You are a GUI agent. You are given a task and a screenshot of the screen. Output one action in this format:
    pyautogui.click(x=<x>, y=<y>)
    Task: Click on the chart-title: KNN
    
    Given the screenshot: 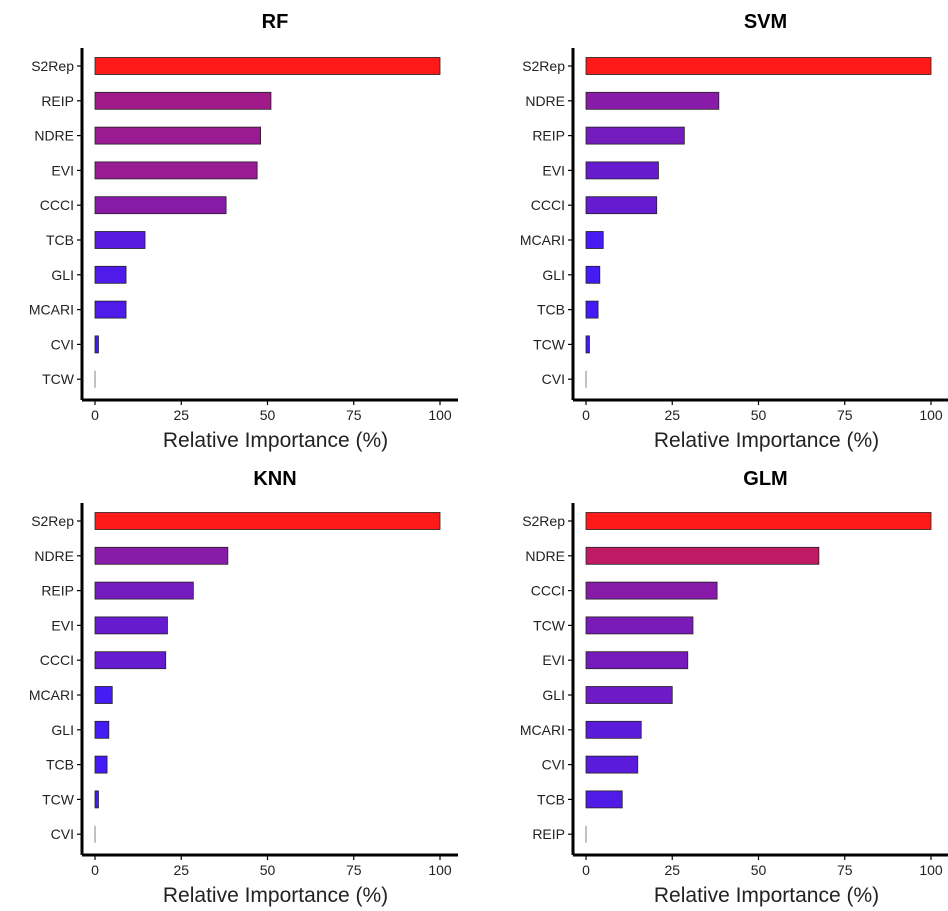 What is the action you would take?
    pyautogui.click(x=274, y=479)
    